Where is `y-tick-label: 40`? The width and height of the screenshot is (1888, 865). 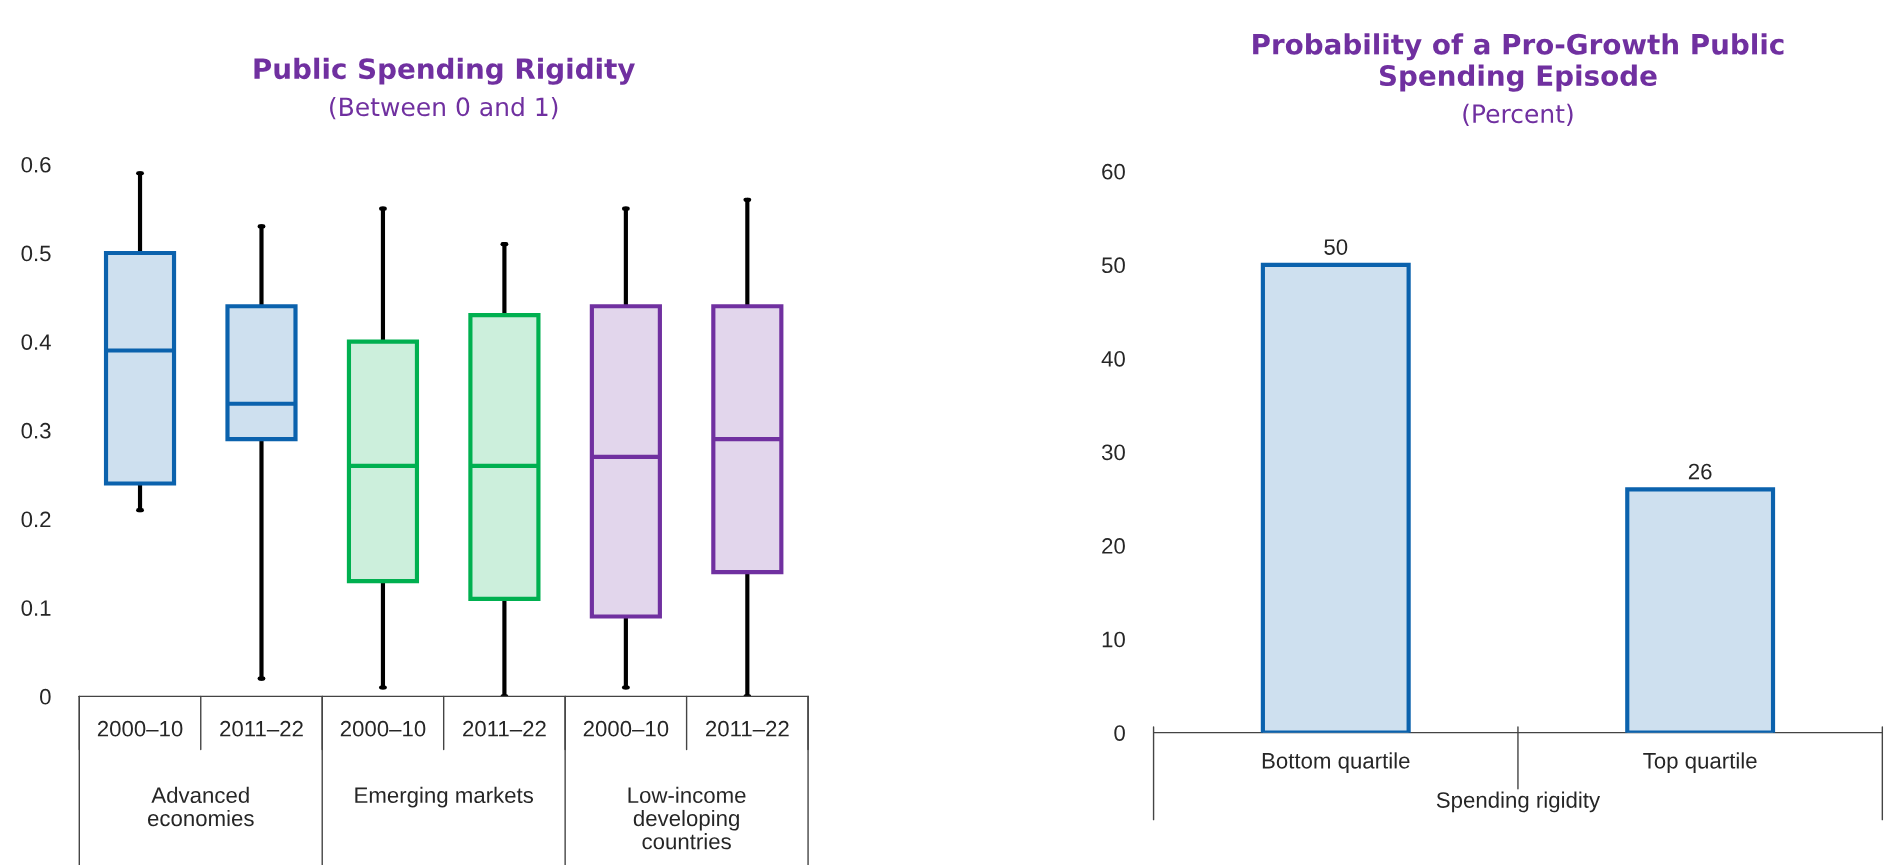 y-tick-label: 40 is located at coordinates (1113, 358).